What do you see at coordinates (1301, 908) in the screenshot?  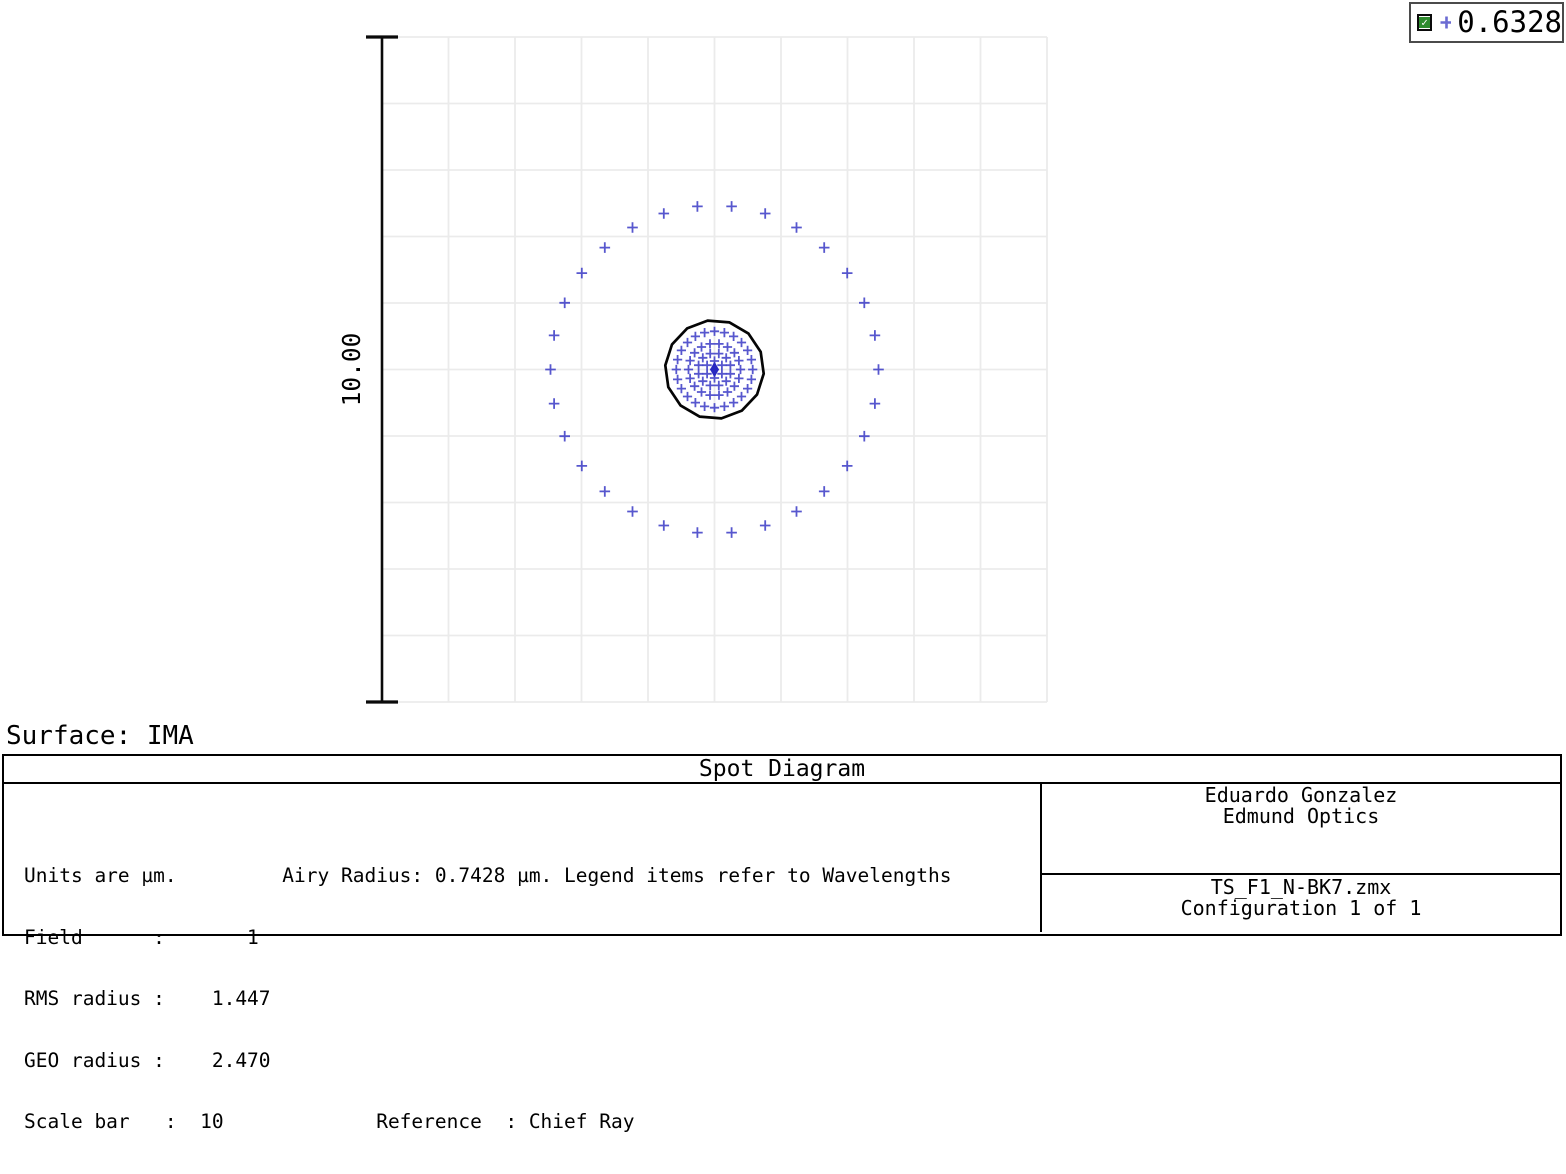 I see `configuration-label: Configuration 1 of 1` at bounding box center [1301, 908].